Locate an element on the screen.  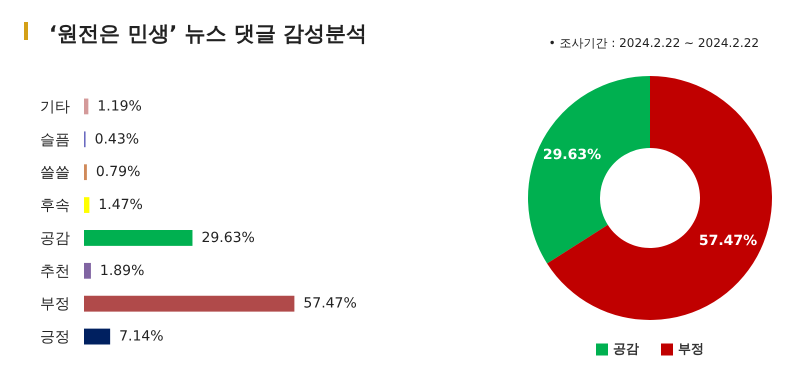
data-label: 1.47% is located at coordinates (120, 205).